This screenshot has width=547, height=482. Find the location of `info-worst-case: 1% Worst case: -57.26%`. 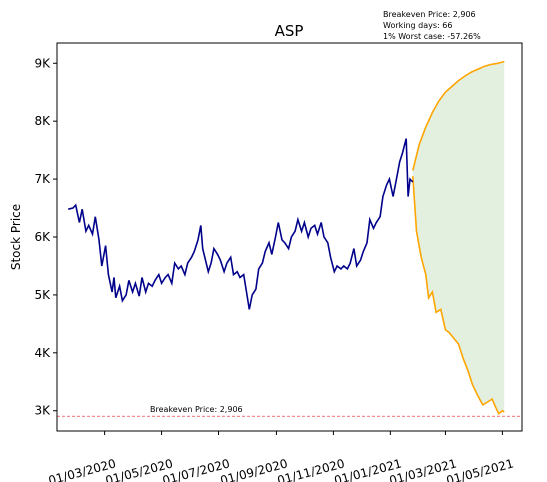

info-worst-case: 1% Worst case: -57.26% is located at coordinates (432, 36).